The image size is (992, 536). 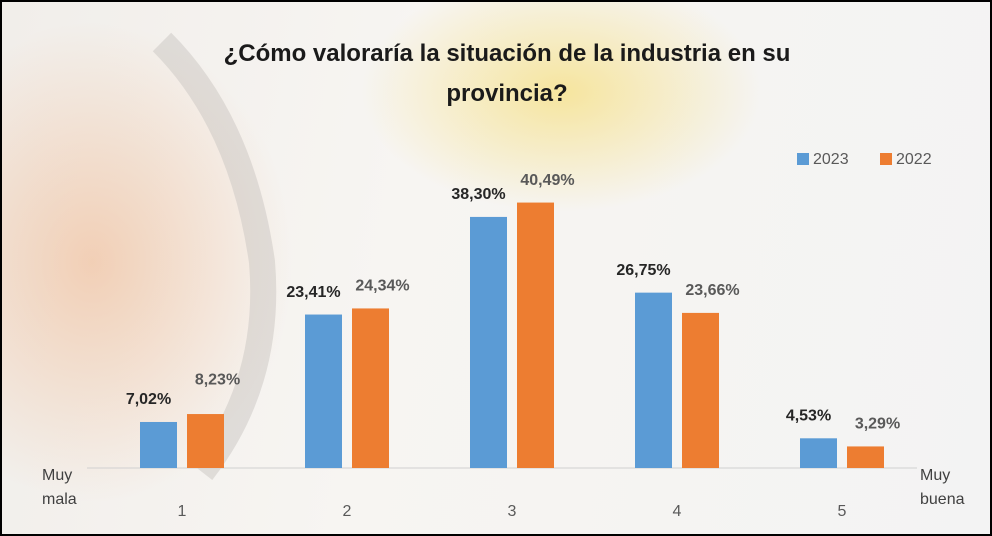 What do you see at coordinates (478, 194) in the screenshot?
I see `data-label: 38,30%` at bounding box center [478, 194].